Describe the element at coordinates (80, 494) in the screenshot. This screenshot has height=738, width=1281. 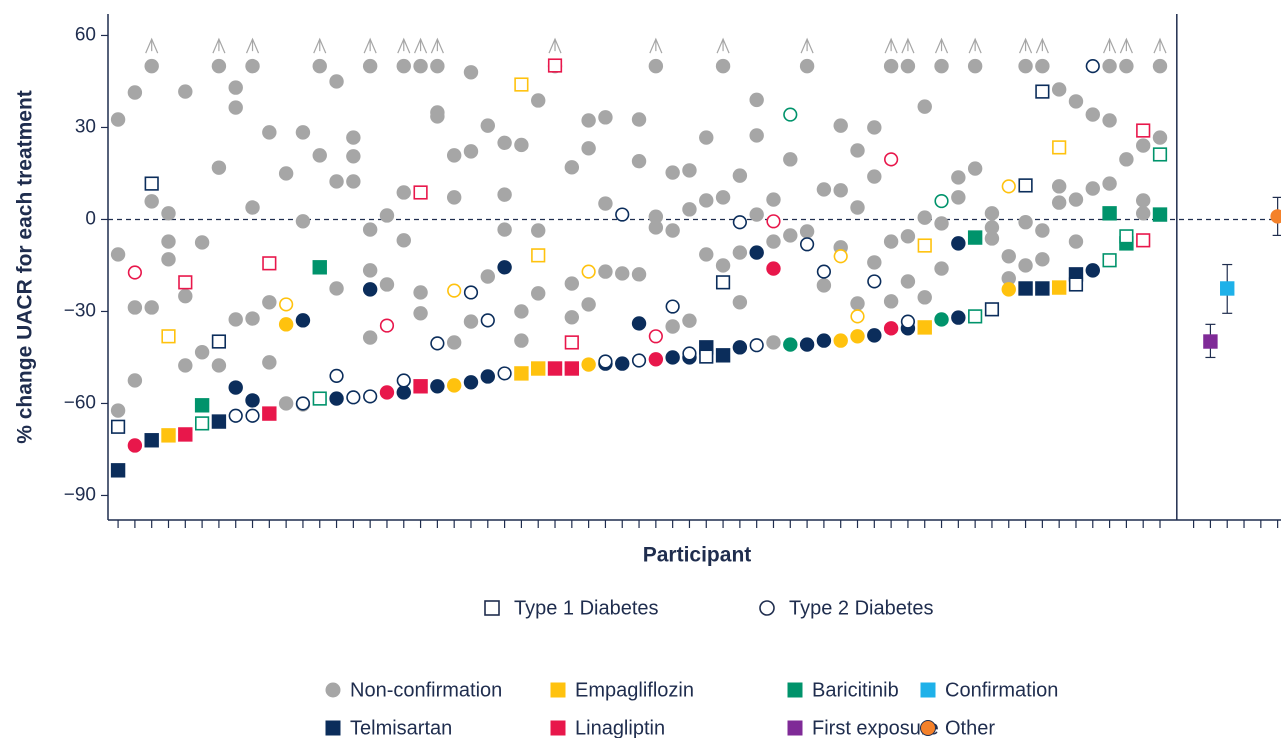
I see `y-tick-label: −90` at that location.